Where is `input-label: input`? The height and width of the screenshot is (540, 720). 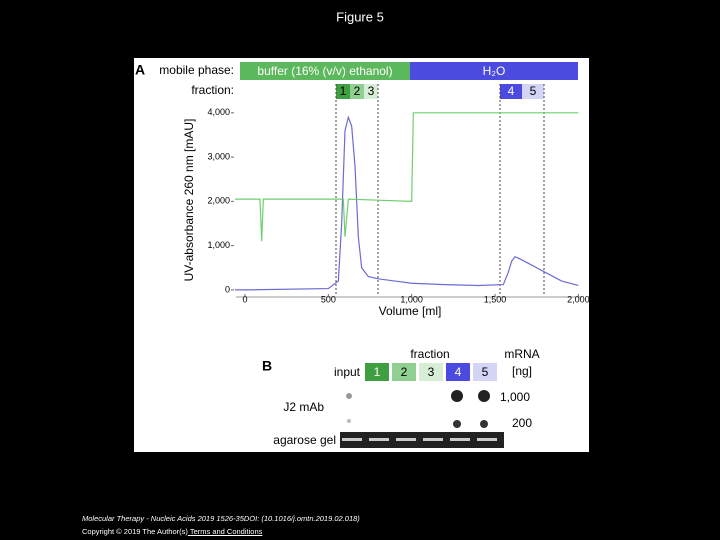
input-label: input is located at coordinates (347, 372).